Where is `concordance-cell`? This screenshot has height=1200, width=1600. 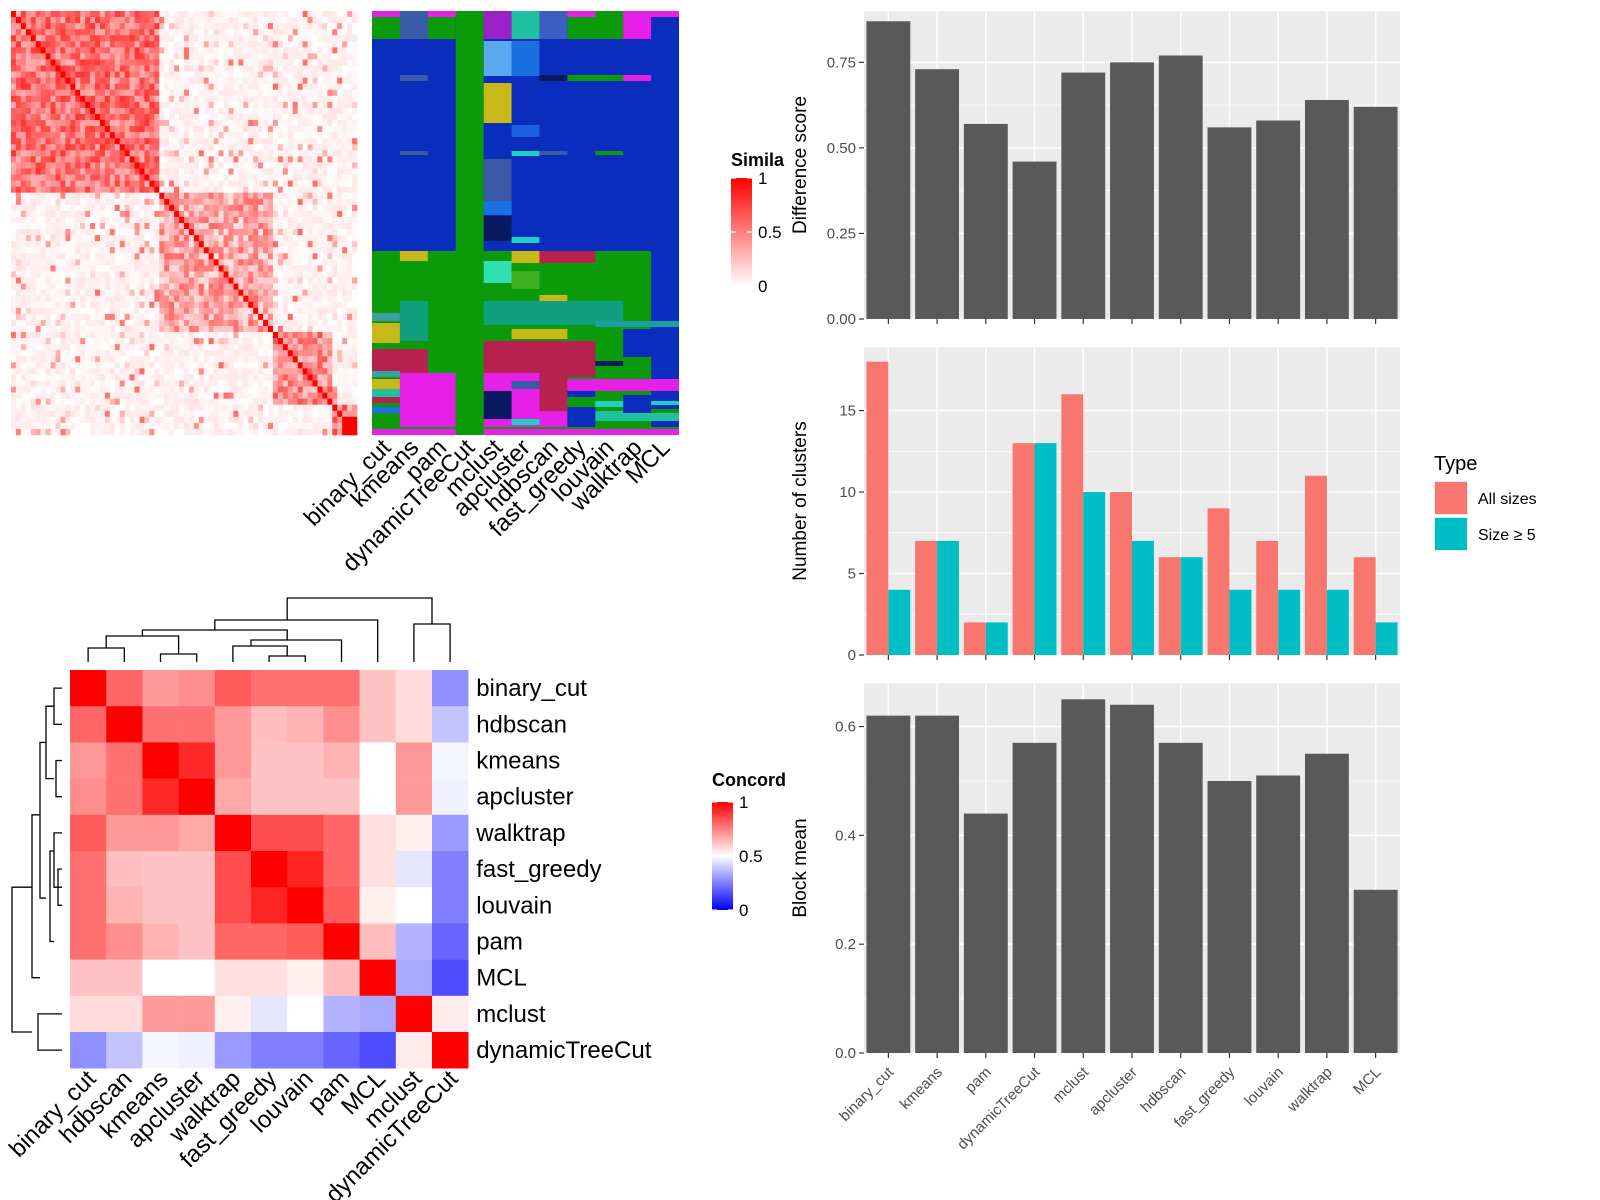 concordance-cell is located at coordinates (269, 688).